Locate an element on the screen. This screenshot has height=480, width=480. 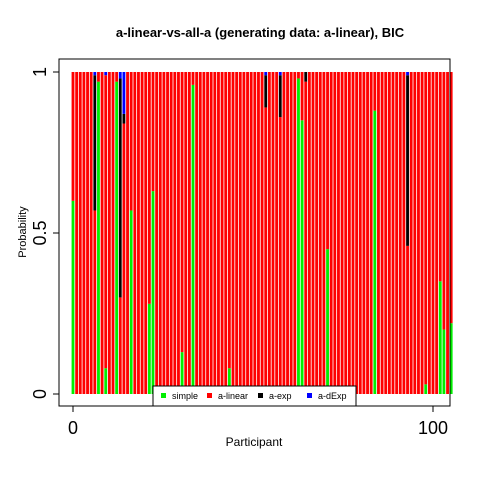
legend-box is located at coordinates (254, 396).